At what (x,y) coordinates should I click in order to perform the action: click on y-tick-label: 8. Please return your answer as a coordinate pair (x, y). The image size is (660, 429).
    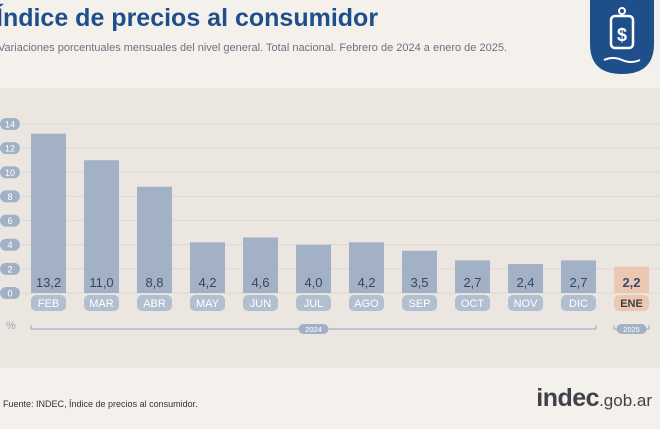
    Looking at the image, I should click on (9, 197).